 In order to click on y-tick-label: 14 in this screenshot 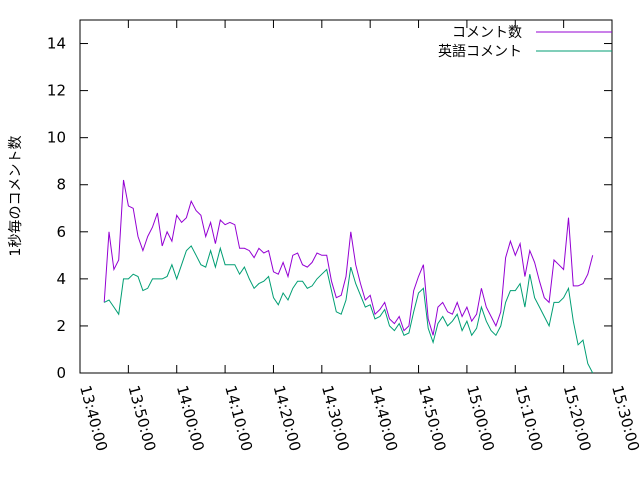, I will do `click(56, 44)`.